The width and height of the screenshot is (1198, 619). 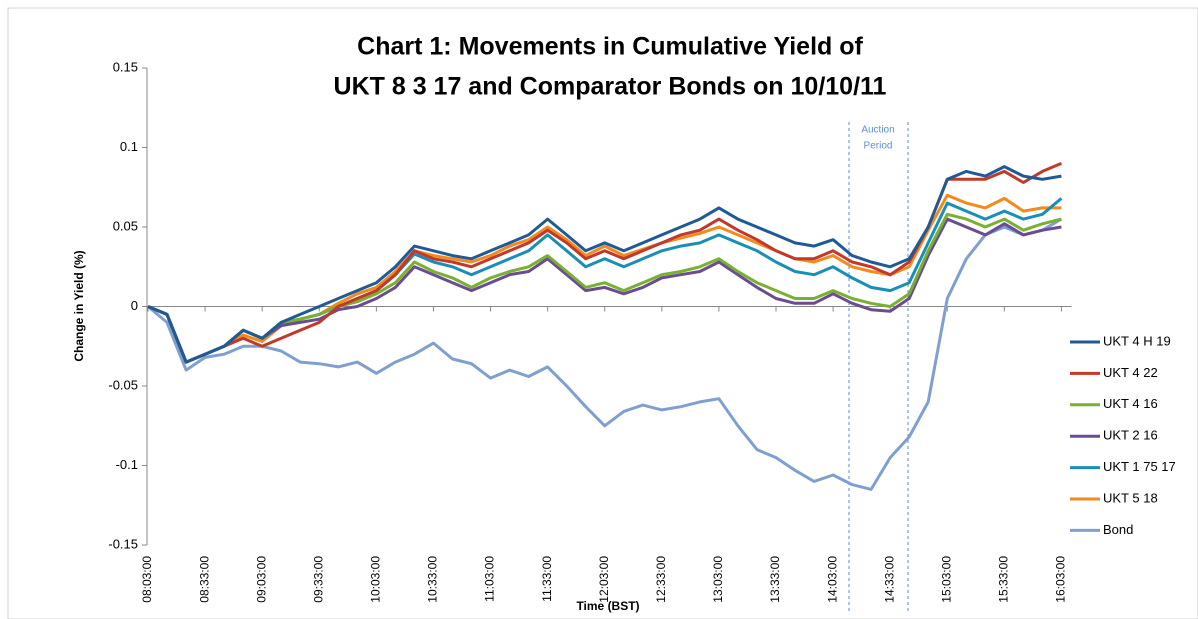 I want to click on x-tick-label: 09:33:00, so click(x=318, y=579).